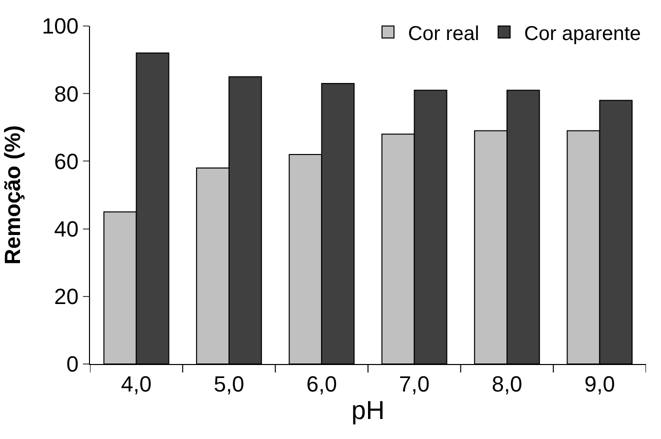  What do you see at coordinates (321, 383) in the screenshot?
I see `x-tick-label: 6,0` at bounding box center [321, 383].